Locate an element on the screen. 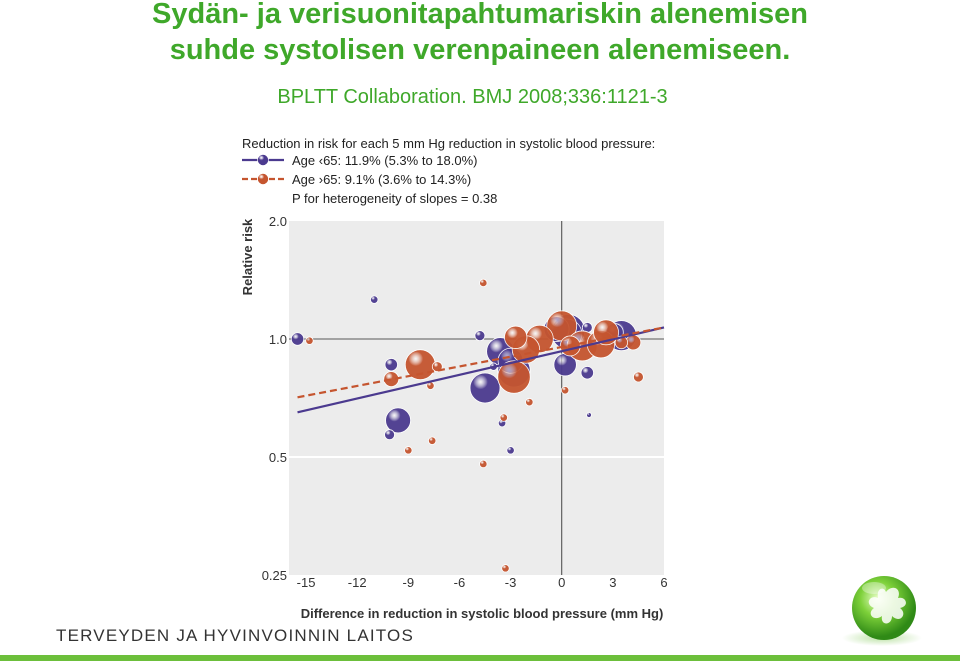 The width and height of the screenshot is (960, 661). footer-organization: TERVEYDEN JA HYVINVOINNIN LAITOS is located at coordinates (235, 635).